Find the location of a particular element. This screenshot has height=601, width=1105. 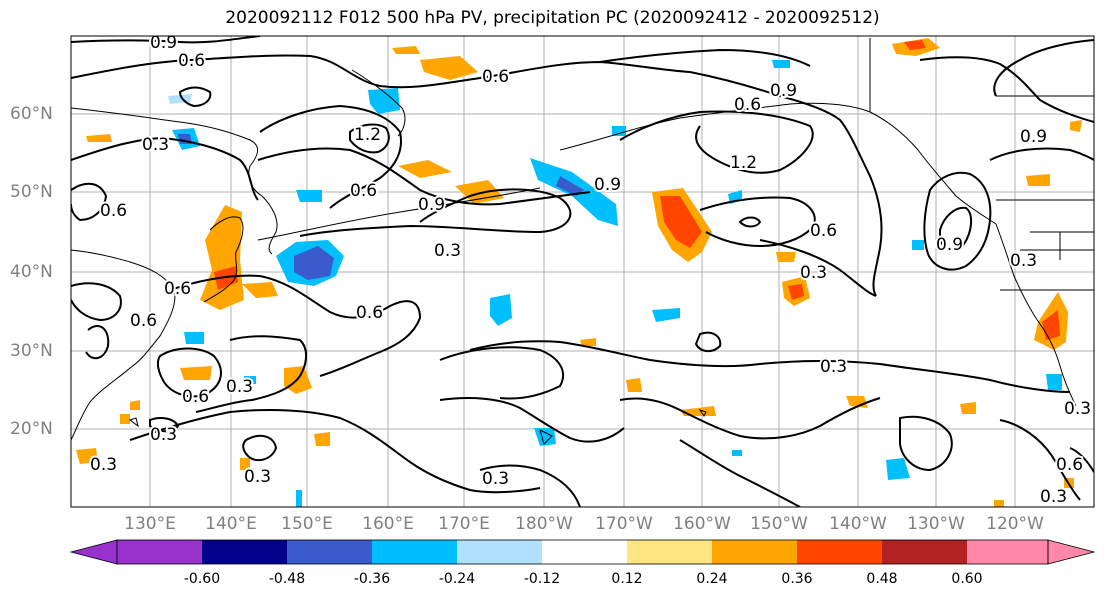

colorbar-extend-high is located at coordinates (1071, 552).